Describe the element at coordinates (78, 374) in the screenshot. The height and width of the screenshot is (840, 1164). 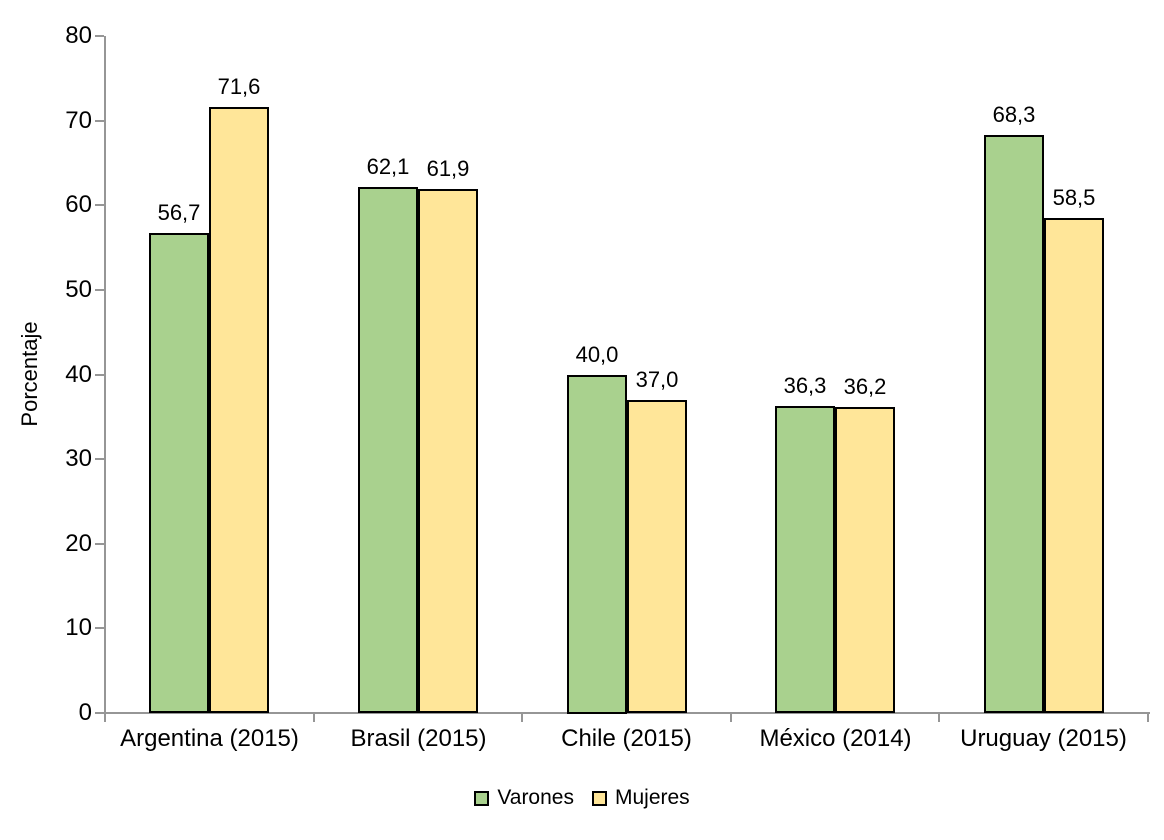
I see `y-tick-label: 40` at that location.